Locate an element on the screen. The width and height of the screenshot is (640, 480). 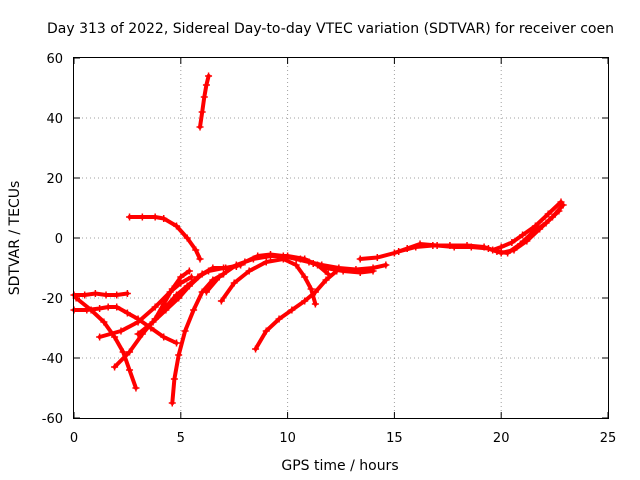
y-axis-label: SDTVAR / TECUs is located at coordinates (15, 238).